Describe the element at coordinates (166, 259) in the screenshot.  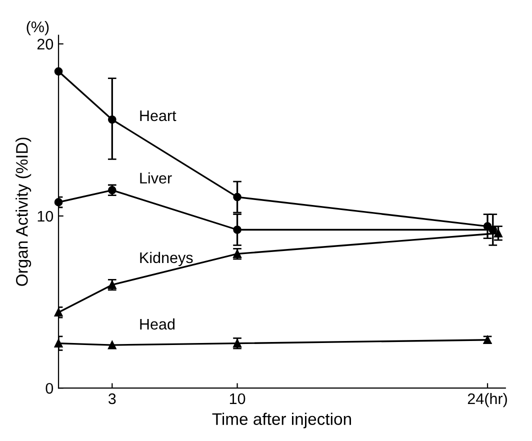
I see `series-label: Kidneys` at that location.